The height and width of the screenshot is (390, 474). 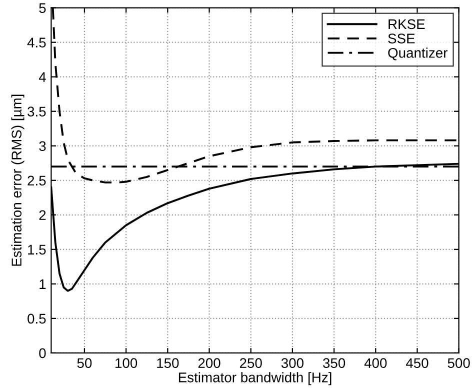 What do you see at coordinates (37, 249) in the screenshot?
I see `y-tick-label: 1.5` at bounding box center [37, 249].